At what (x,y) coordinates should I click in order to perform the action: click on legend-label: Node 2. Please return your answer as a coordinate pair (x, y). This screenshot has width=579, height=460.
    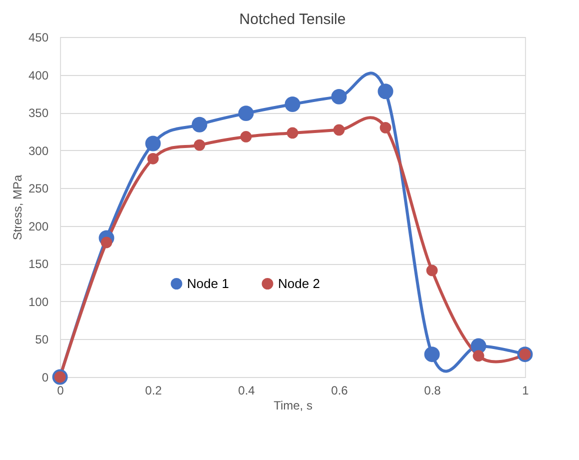
    Looking at the image, I should click on (299, 283).